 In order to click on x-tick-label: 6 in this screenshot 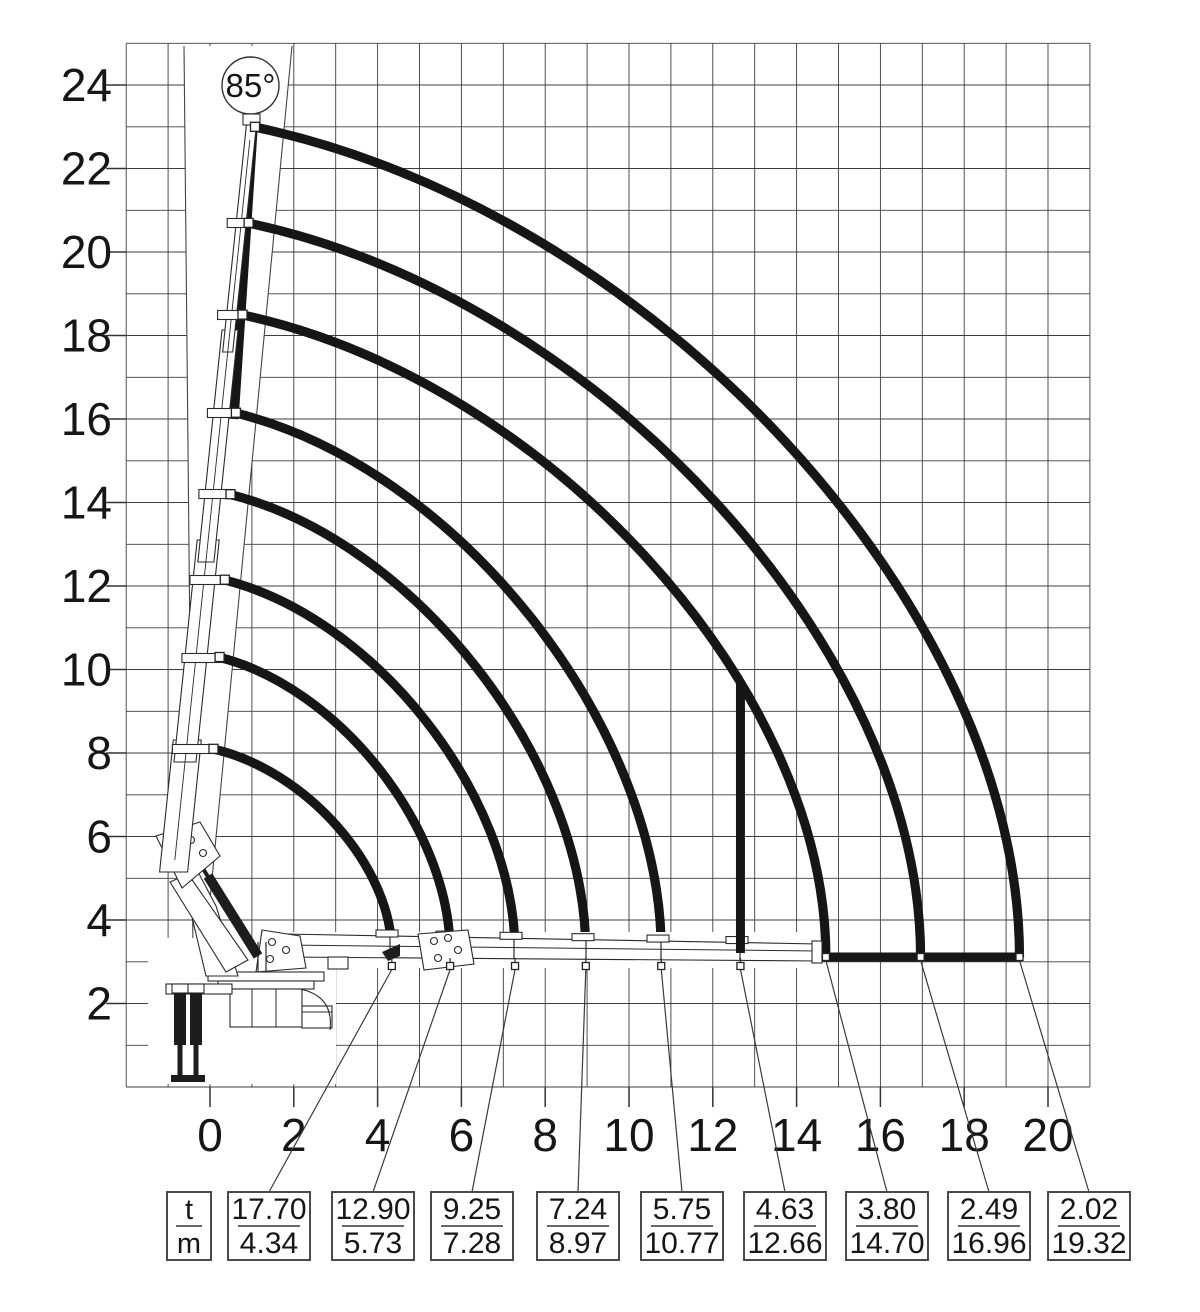, I will do `click(462, 1135)`.